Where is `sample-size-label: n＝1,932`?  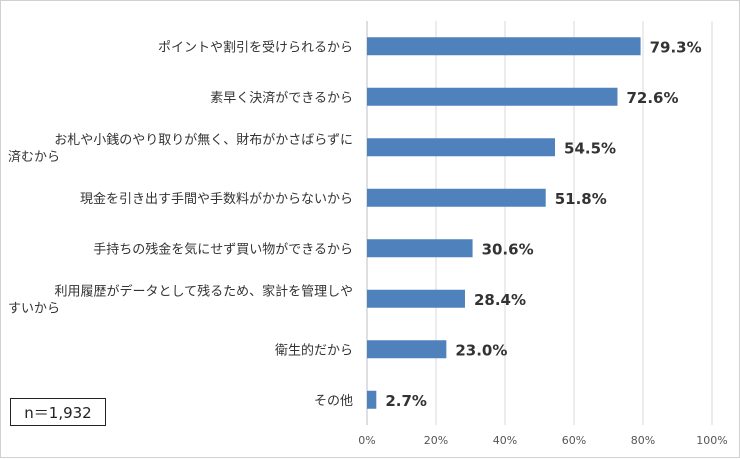
sample-size-label: n＝1,932 is located at coordinates (58, 412).